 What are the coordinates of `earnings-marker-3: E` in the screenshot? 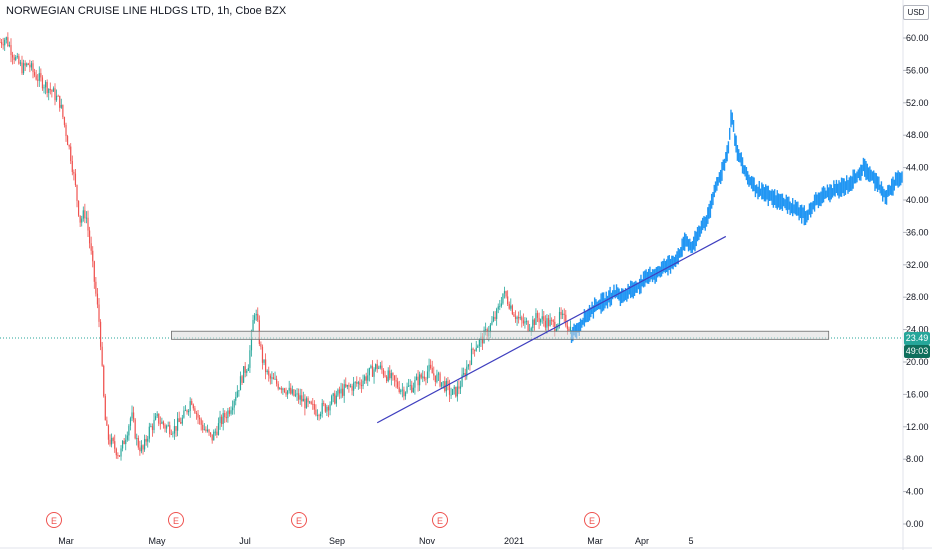 It's located at (299, 520).